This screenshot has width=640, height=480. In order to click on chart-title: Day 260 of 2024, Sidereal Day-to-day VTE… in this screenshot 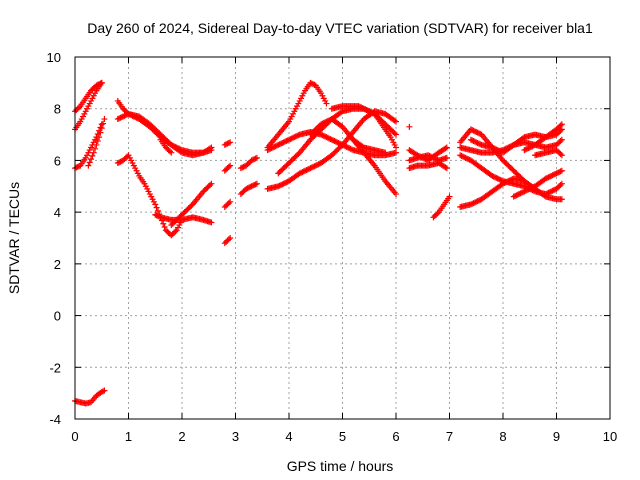, I will do `click(340, 28)`.